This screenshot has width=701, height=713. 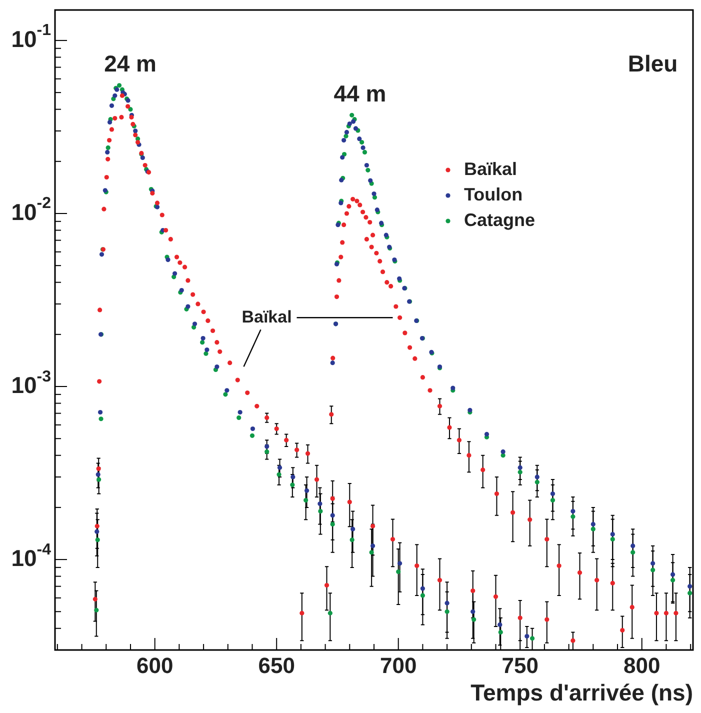 What do you see at coordinates (642, 665) in the screenshot?
I see `x-tick-label: 800` at bounding box center [642, 665].